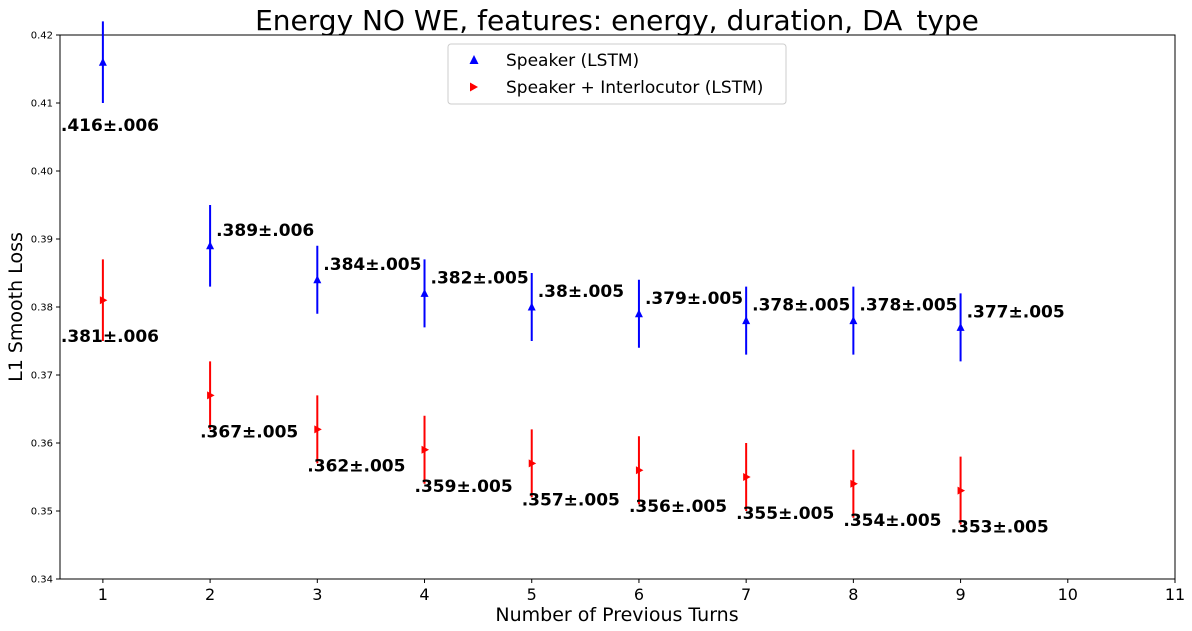  Describe the element at coordinates (694, 299) in the screenshot. I see `data-label: .379±.005` at that location.